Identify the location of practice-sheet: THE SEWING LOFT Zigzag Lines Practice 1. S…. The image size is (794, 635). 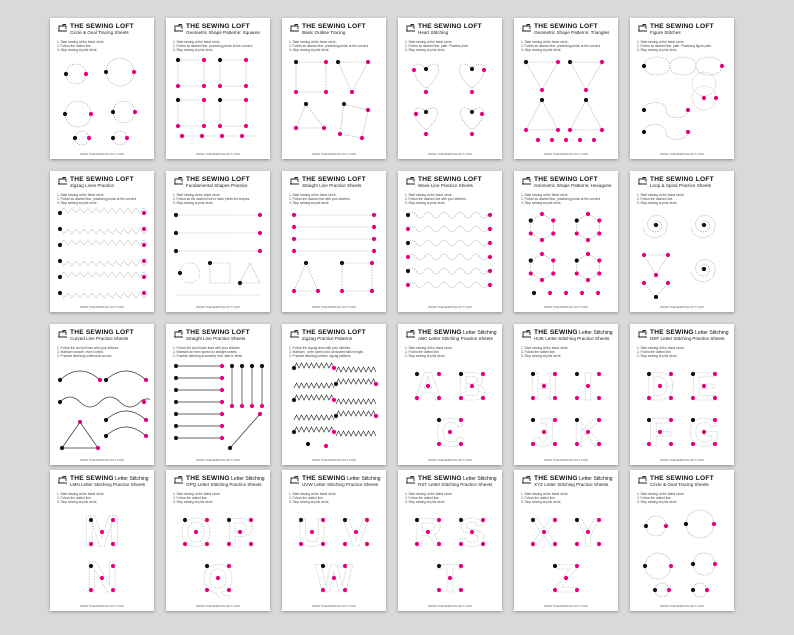
(102, 241).